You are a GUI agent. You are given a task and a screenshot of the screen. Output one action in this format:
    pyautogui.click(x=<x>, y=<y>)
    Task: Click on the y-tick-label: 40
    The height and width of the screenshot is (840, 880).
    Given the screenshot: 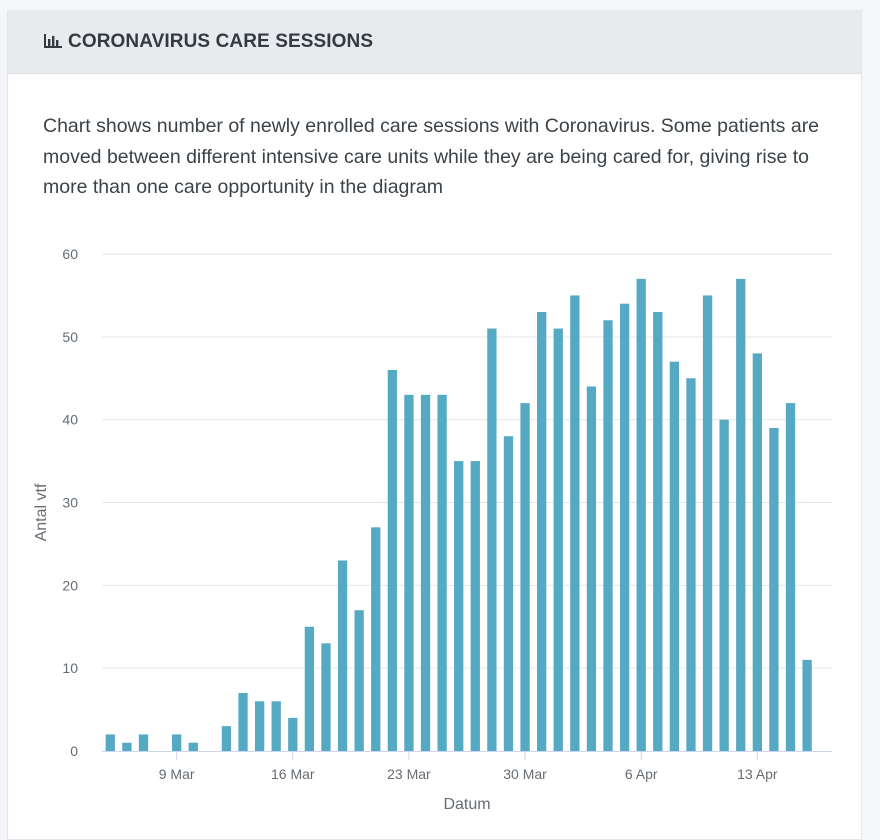 What is the action you would take?
    pyautogui.click(x=70, y=420)
    